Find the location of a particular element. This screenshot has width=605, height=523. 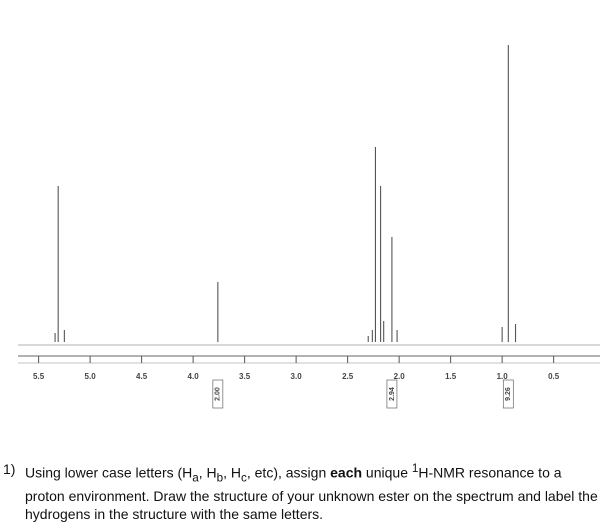

x-tick-label: 4.0 is located at coordinates (194, 376).